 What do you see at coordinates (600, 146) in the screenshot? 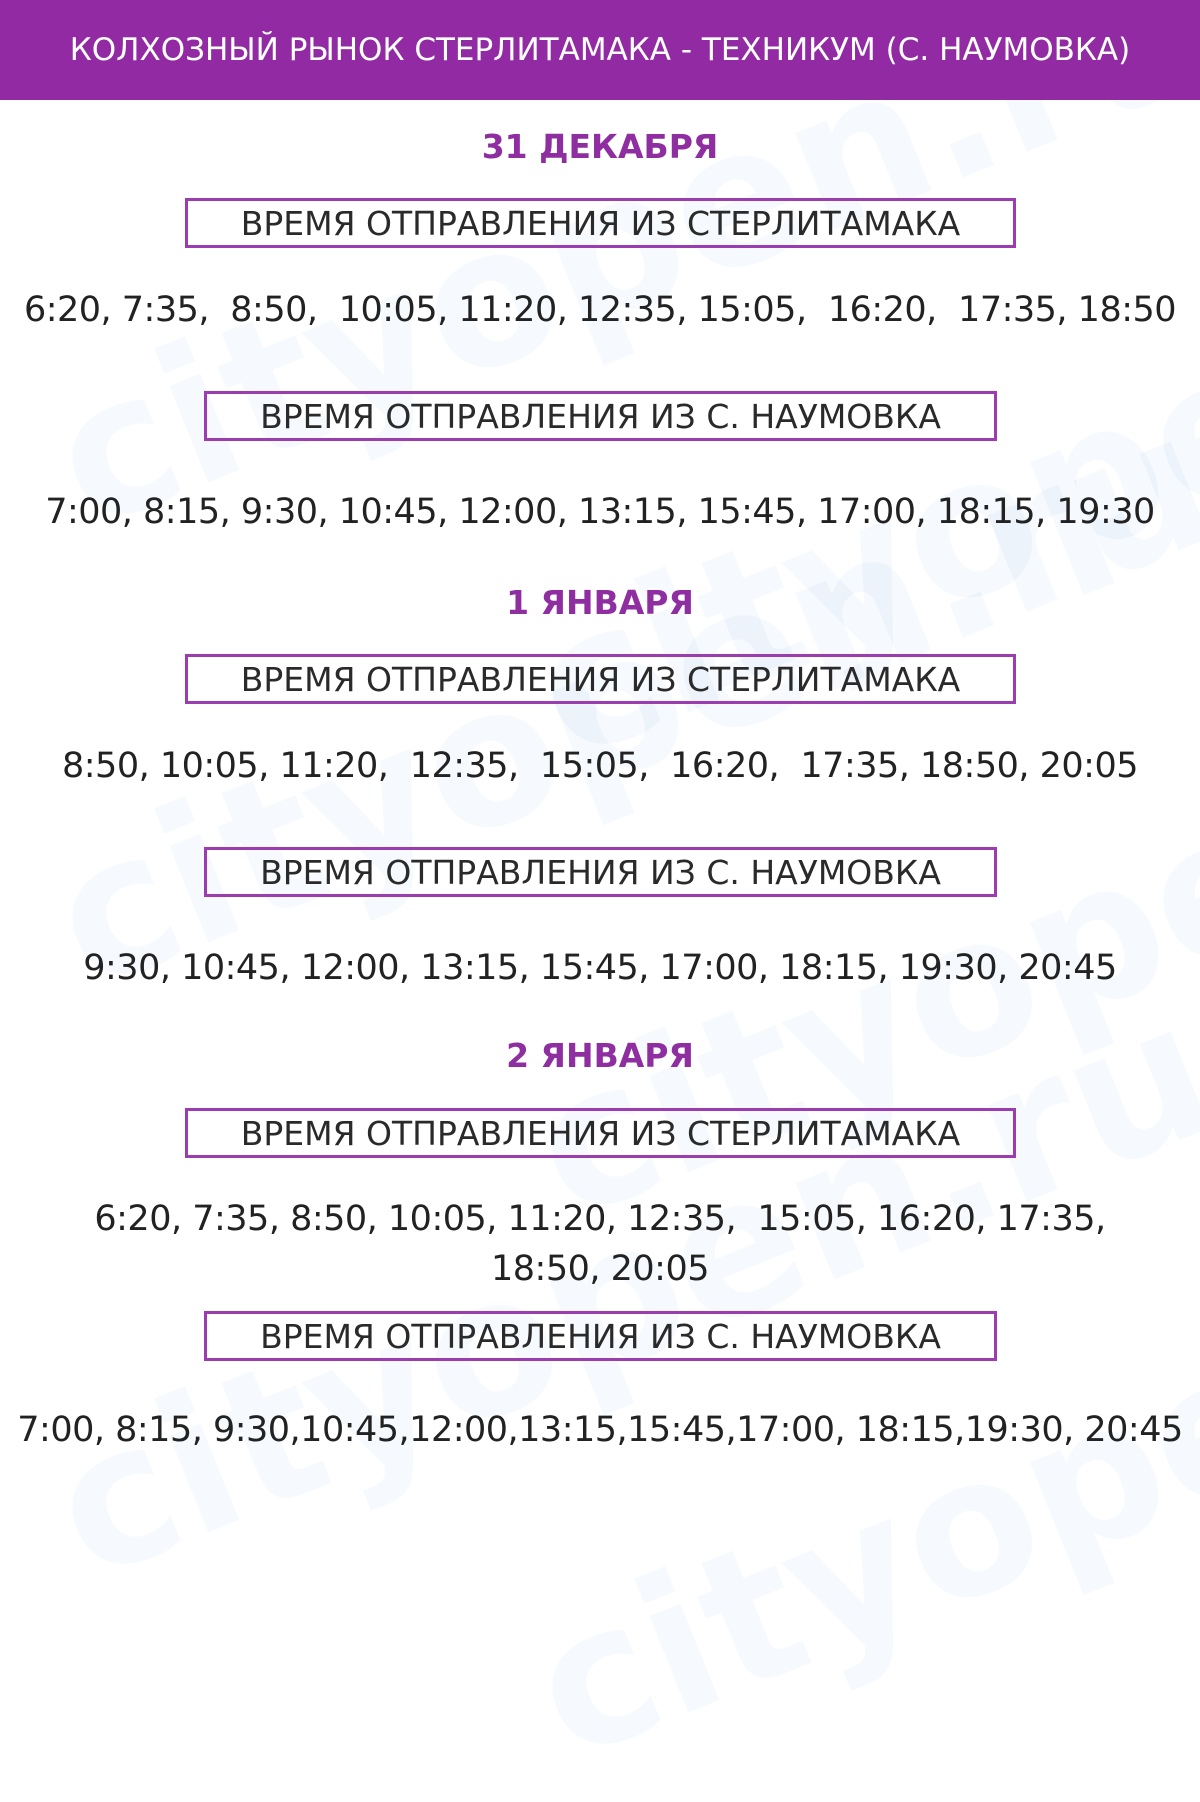
I see `date-heading: 31 ДЕКАБРЯ` at bounding box center [600, 146].